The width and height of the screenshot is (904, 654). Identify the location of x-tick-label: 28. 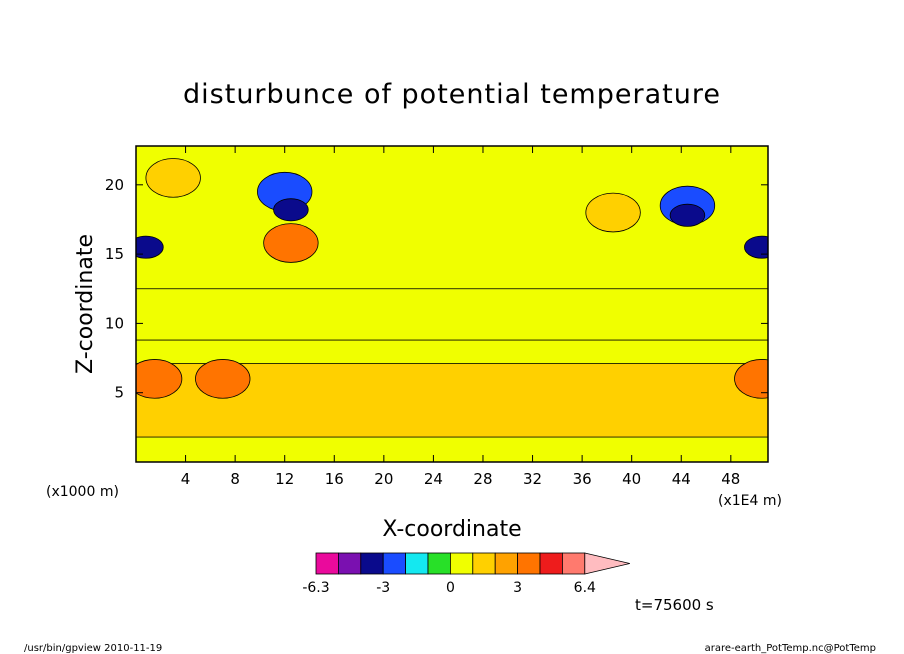
(482, 479).